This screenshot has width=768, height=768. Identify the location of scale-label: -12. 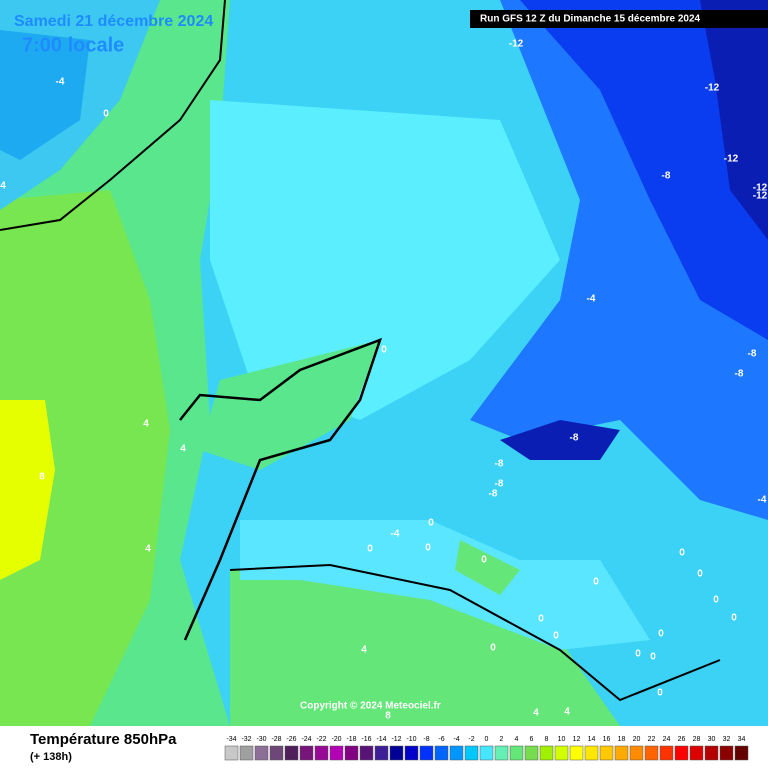
(396, 739).